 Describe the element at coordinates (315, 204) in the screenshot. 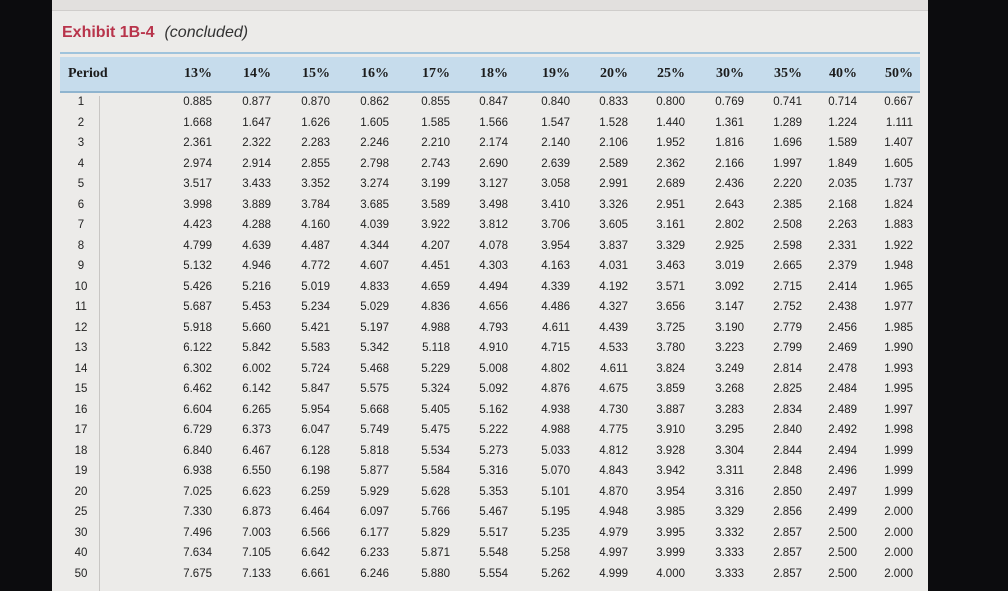

I see `factor-cell: 3.784` at that location.